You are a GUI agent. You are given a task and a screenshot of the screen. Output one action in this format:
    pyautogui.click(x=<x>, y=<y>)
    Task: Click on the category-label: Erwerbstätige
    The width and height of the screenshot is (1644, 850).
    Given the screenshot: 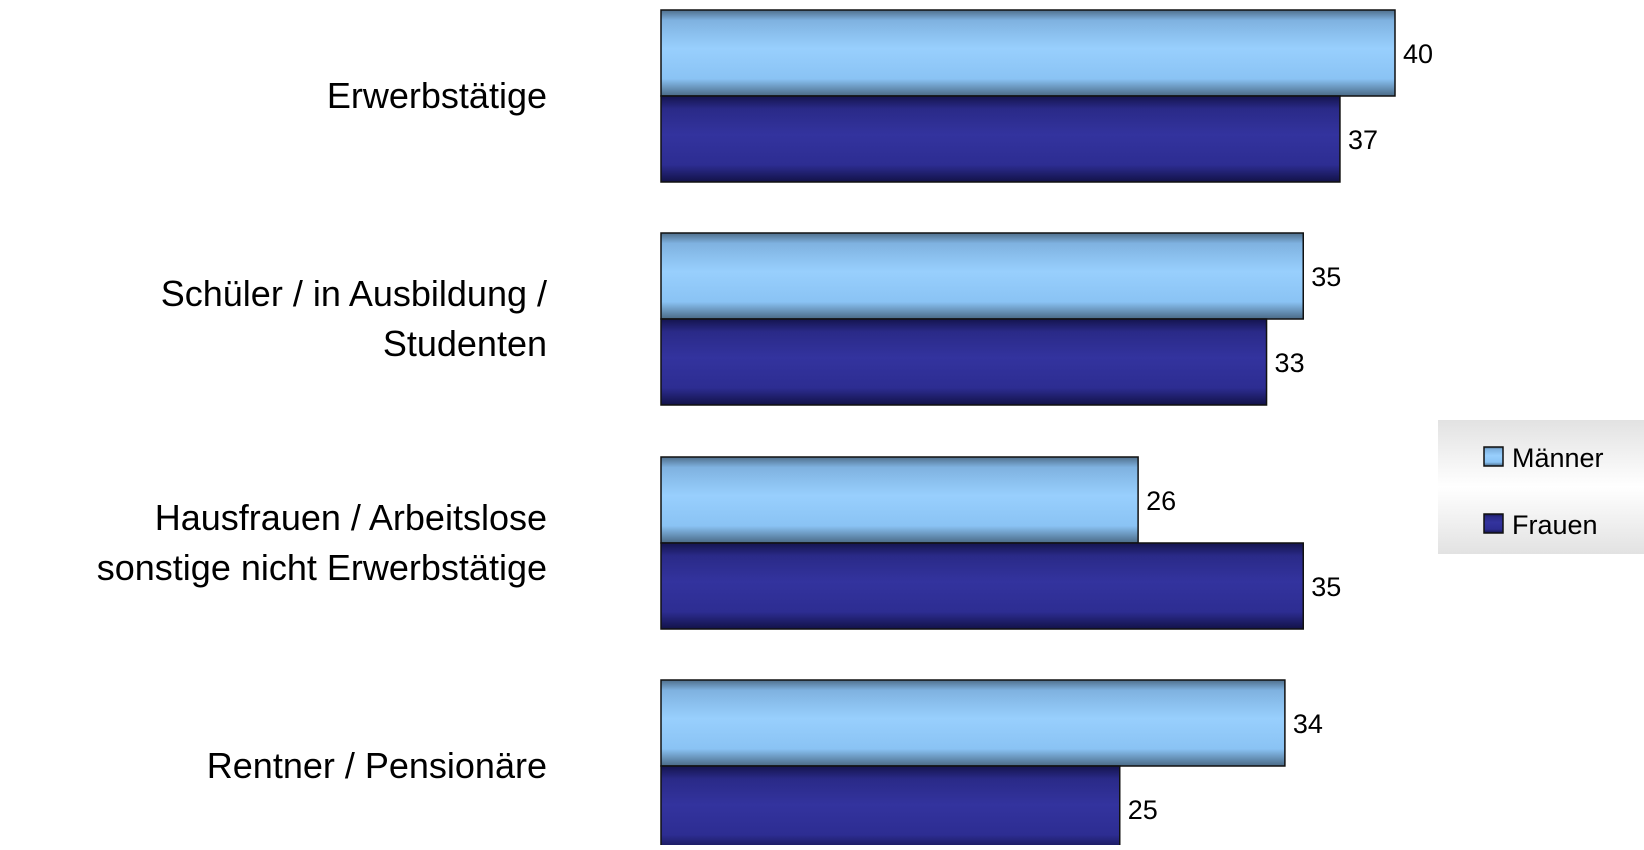 What is the action you would take?
    pyautogui.click(x=437, y=95)
    